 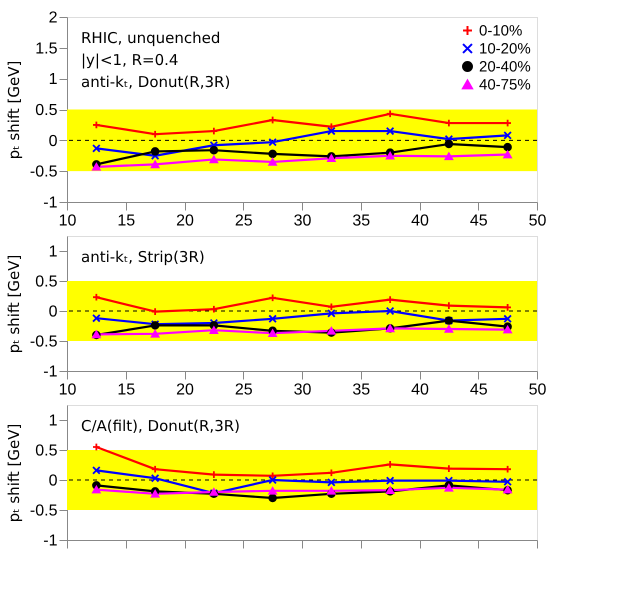 I want to click on legend-label: 0-10%, so click(x=500, y=31).